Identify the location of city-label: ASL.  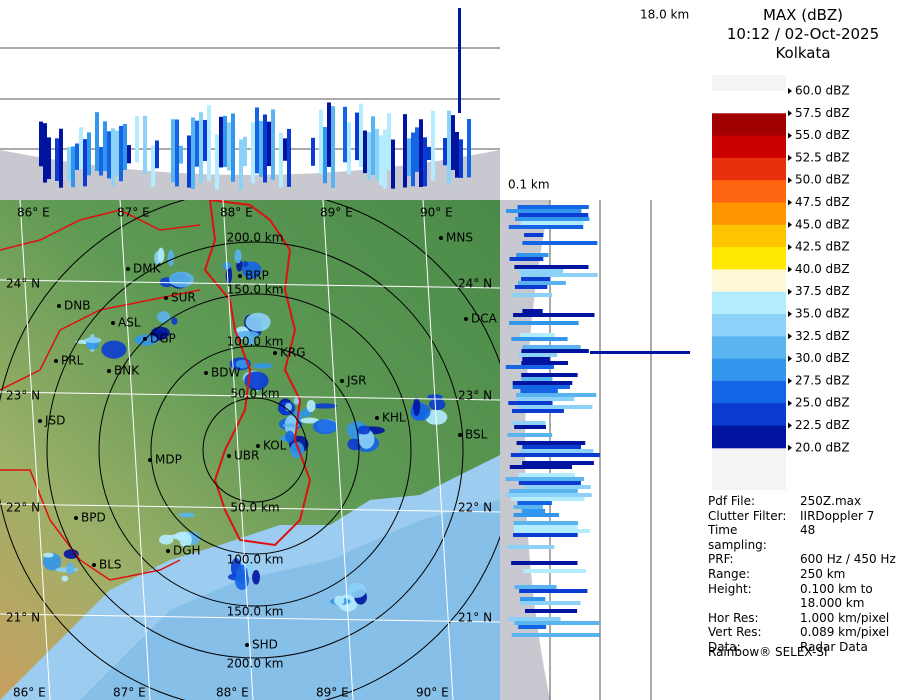
(129, 323).